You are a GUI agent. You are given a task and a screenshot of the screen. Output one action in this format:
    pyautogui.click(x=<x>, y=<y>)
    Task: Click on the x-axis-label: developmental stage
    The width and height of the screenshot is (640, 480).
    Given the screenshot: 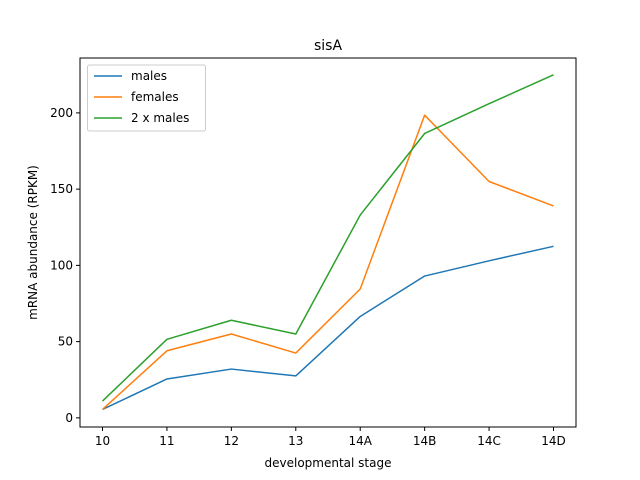 What is the action you would take?
    pyautogui.click(x=328, y=463)
    